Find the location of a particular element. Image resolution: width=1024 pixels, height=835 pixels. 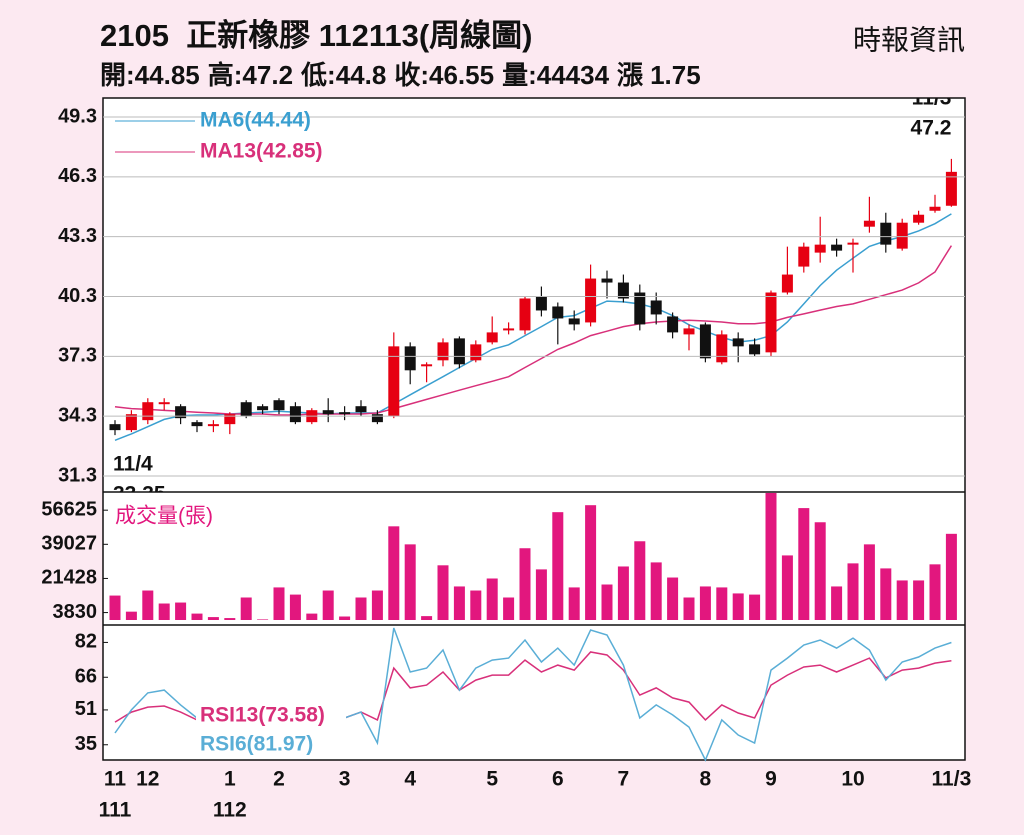

quote-label: 高: is located at coordinates (225, 75).